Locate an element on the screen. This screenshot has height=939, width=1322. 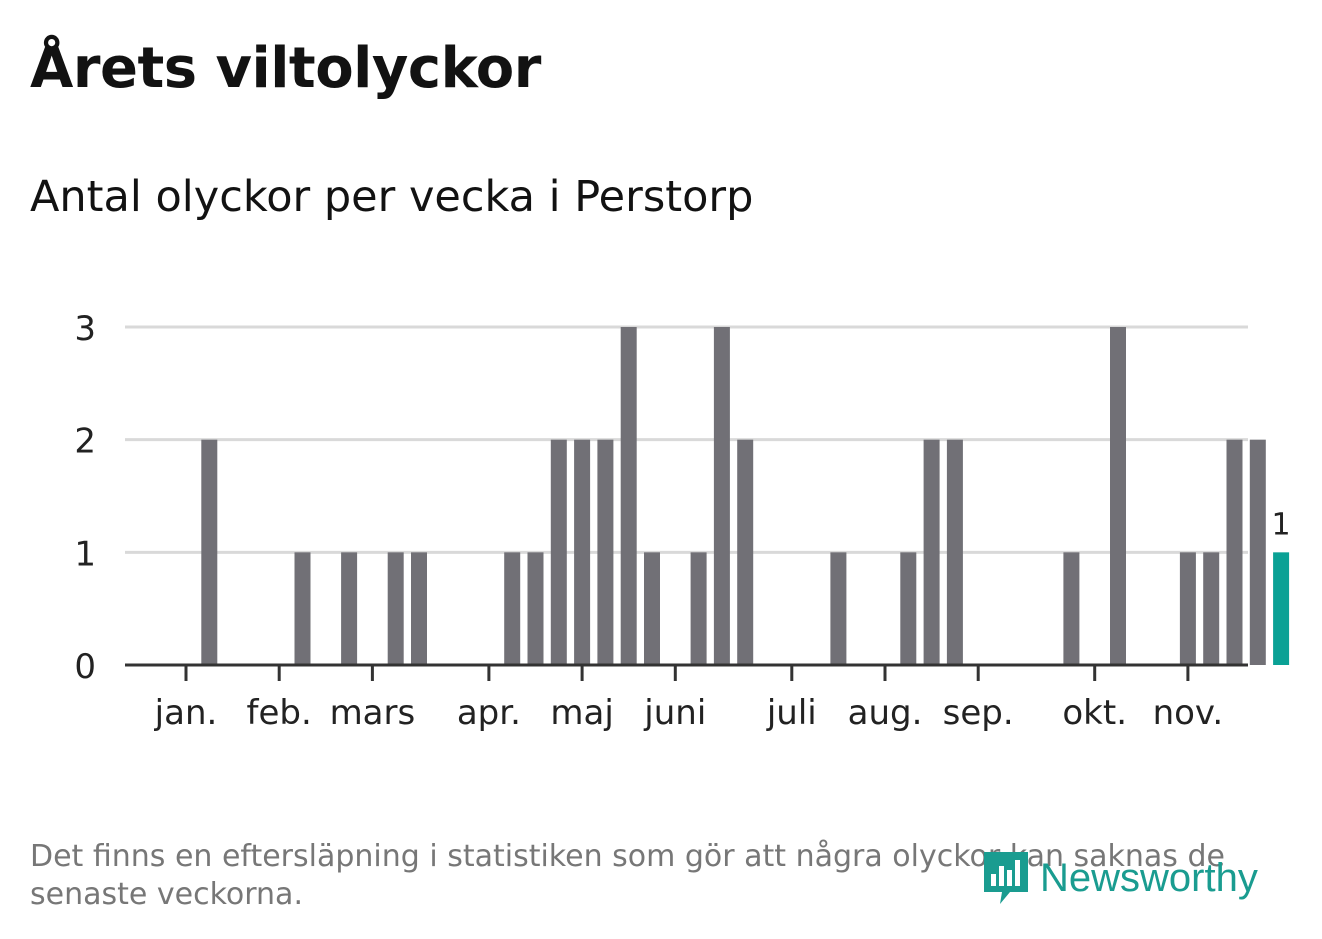
x-tick-label: okt. is located at coordinates (1094, 713).